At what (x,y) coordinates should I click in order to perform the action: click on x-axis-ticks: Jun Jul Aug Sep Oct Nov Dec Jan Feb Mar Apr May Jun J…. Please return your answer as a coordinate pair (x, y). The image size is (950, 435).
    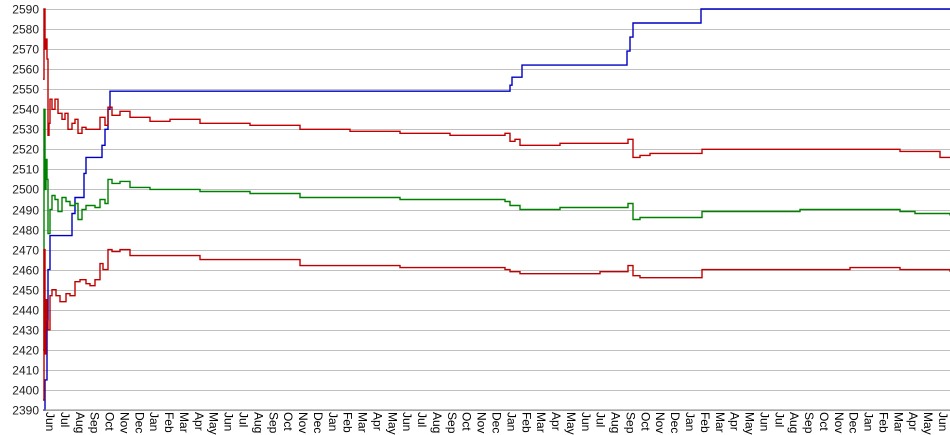
    Looking at the image, I should click on (496, 423).